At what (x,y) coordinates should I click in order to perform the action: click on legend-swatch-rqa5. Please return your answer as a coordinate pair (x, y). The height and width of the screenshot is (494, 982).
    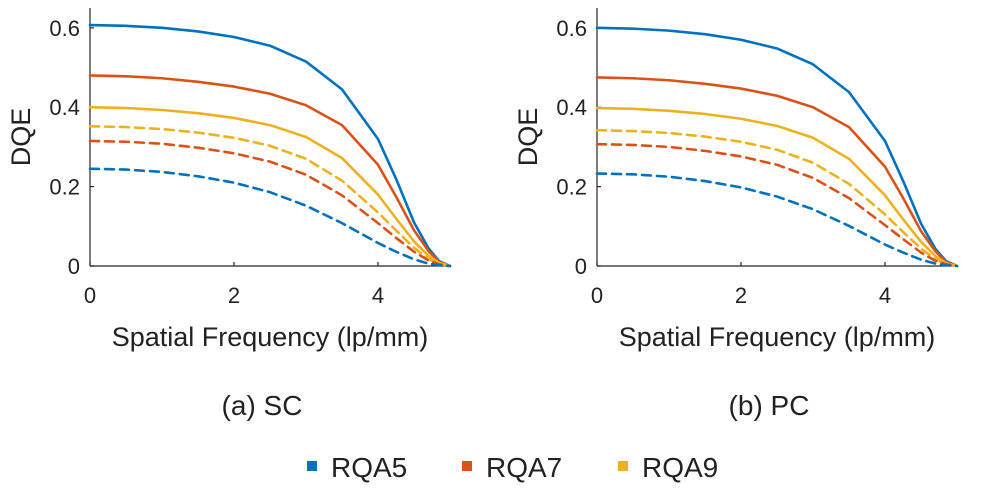
    Looking at the image, I should click on (312, 466).